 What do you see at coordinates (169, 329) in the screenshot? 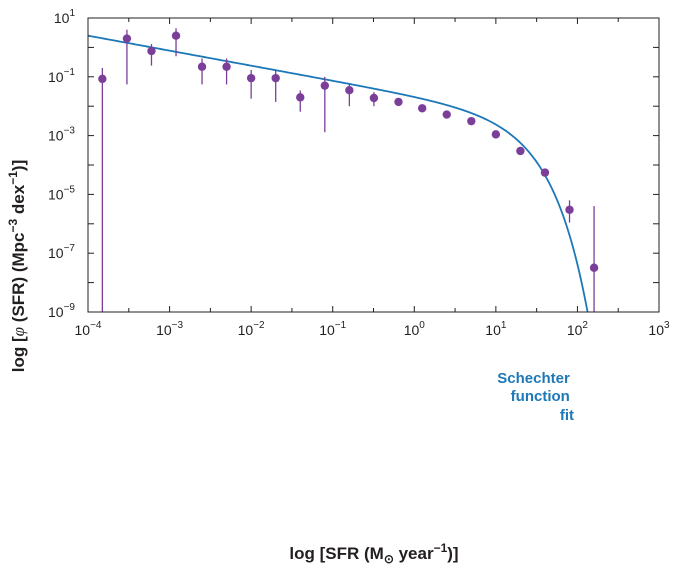
I see `x-tick-label: 10⁻³` at bounding box center [169, 329].